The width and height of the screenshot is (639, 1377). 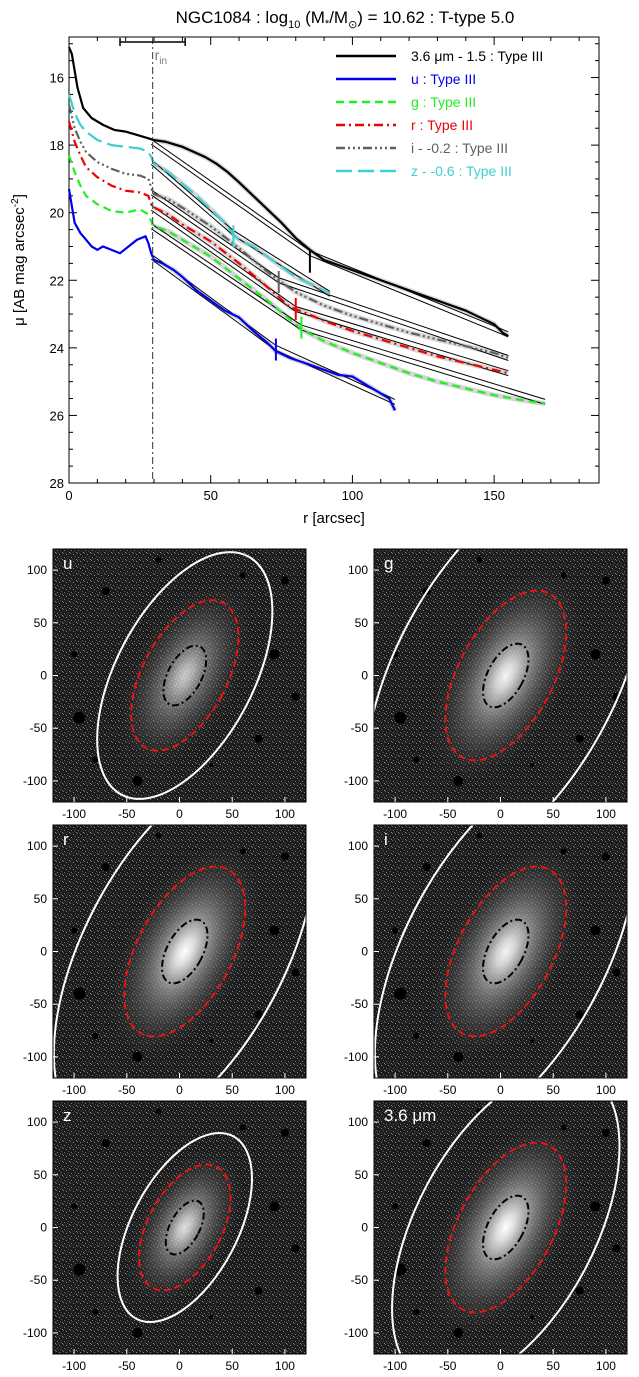 I want to click on y-tick-label: 16, so click(x=57, y=78).